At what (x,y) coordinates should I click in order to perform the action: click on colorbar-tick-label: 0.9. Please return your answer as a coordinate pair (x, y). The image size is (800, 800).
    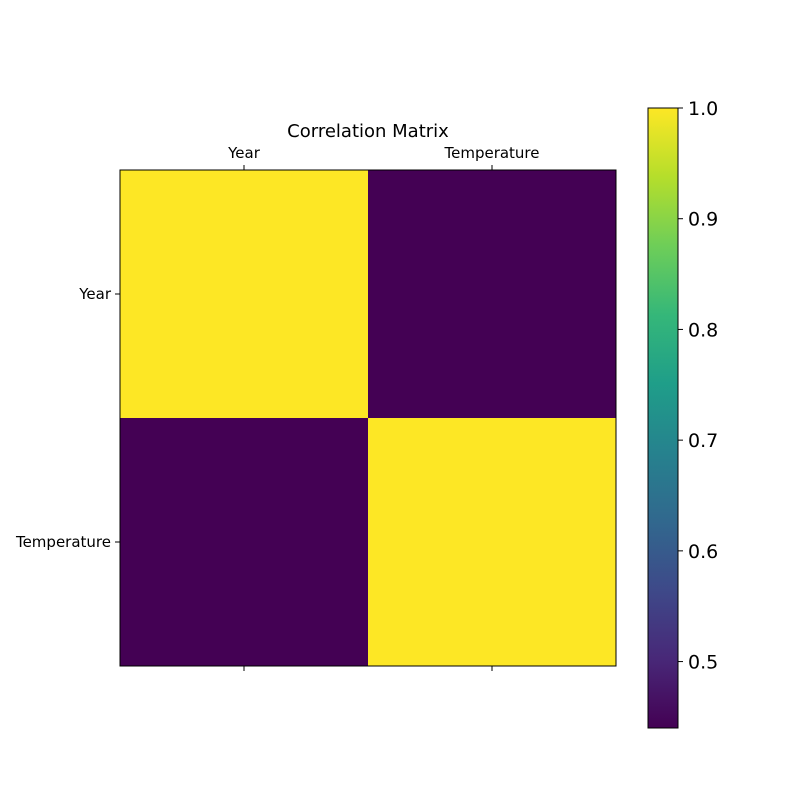
    Looking at the image, I should click on (703, 220).